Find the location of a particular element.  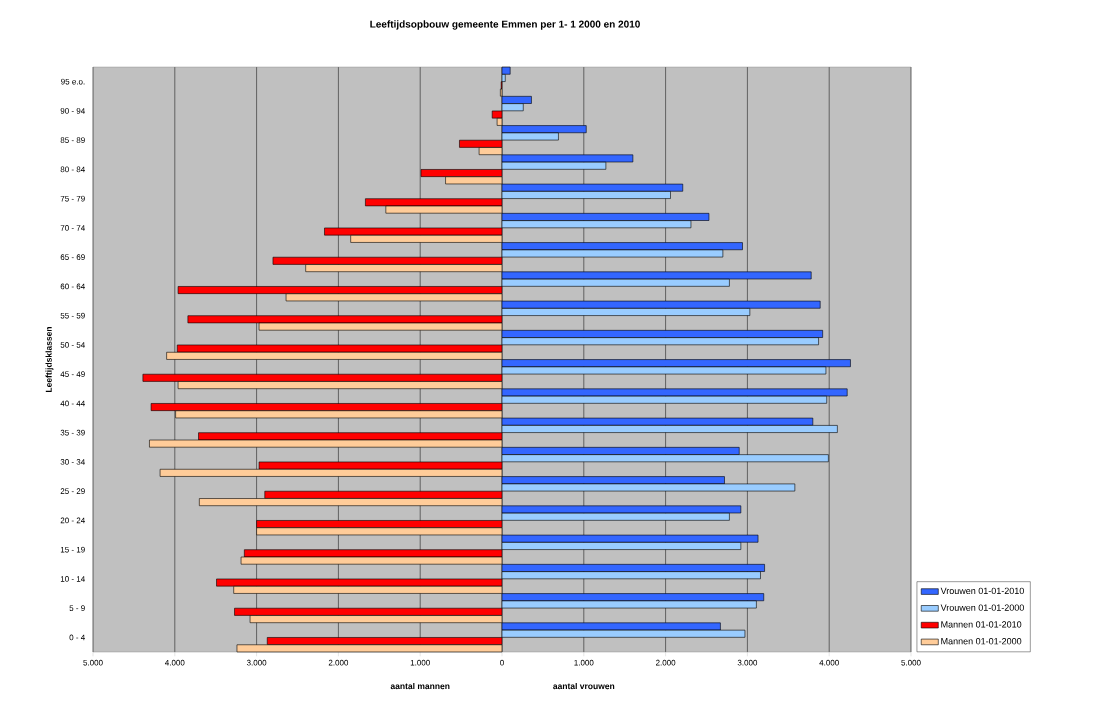

y-tick-label: 35 - 39 is located at coordinates (72, 432).